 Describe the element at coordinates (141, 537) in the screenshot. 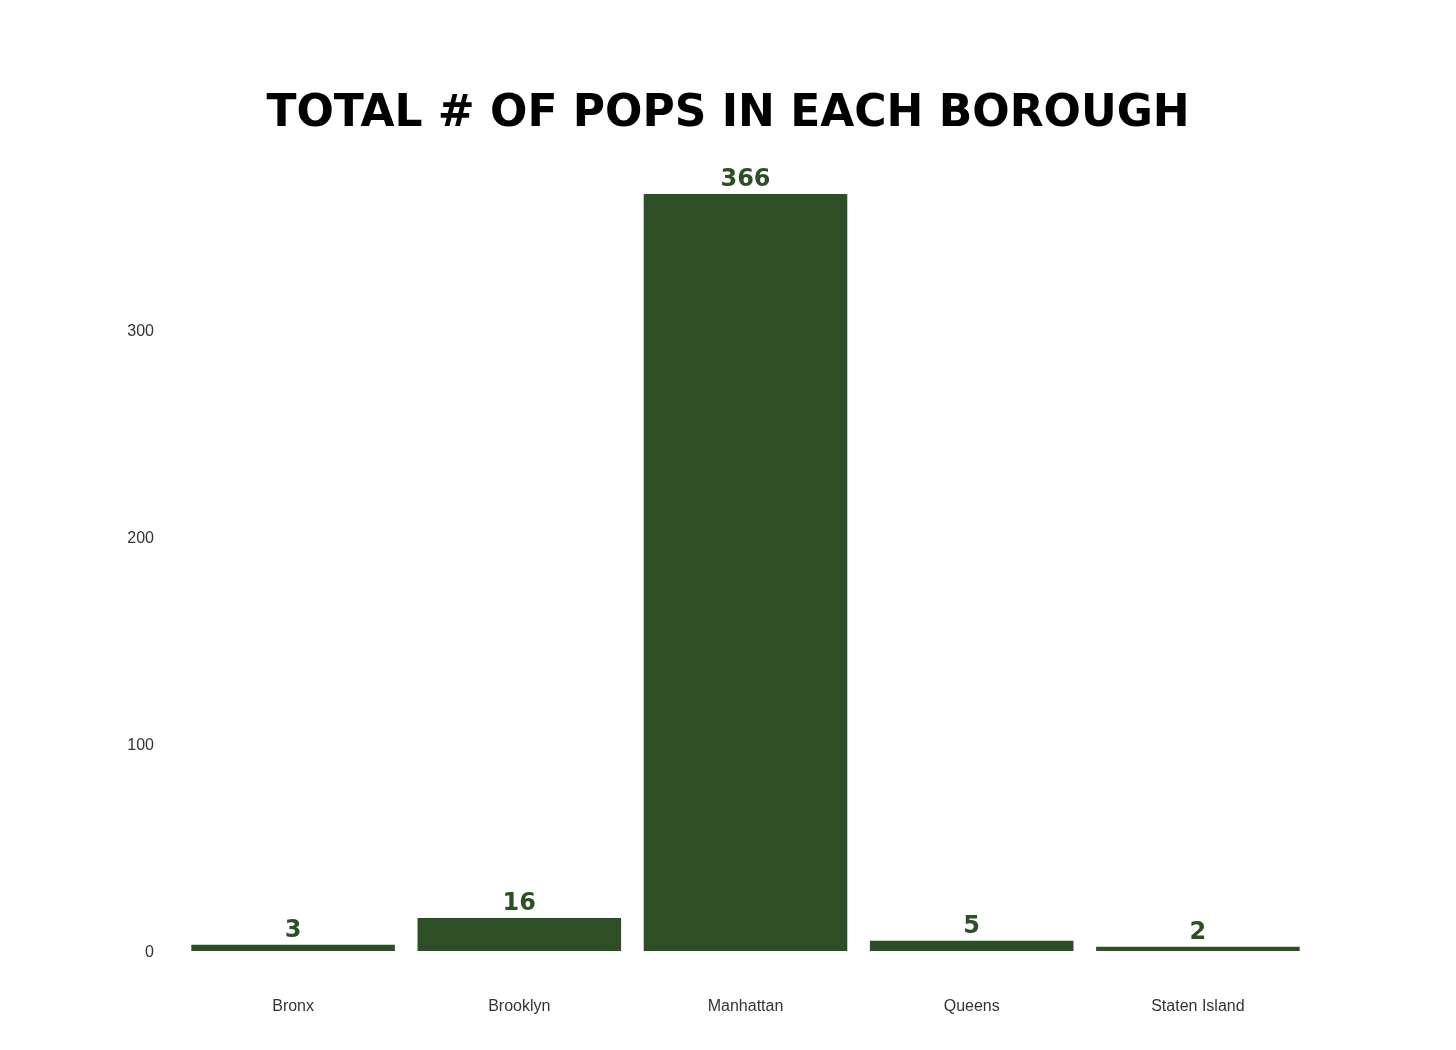

I see `y-tick-label: 200` at that location.